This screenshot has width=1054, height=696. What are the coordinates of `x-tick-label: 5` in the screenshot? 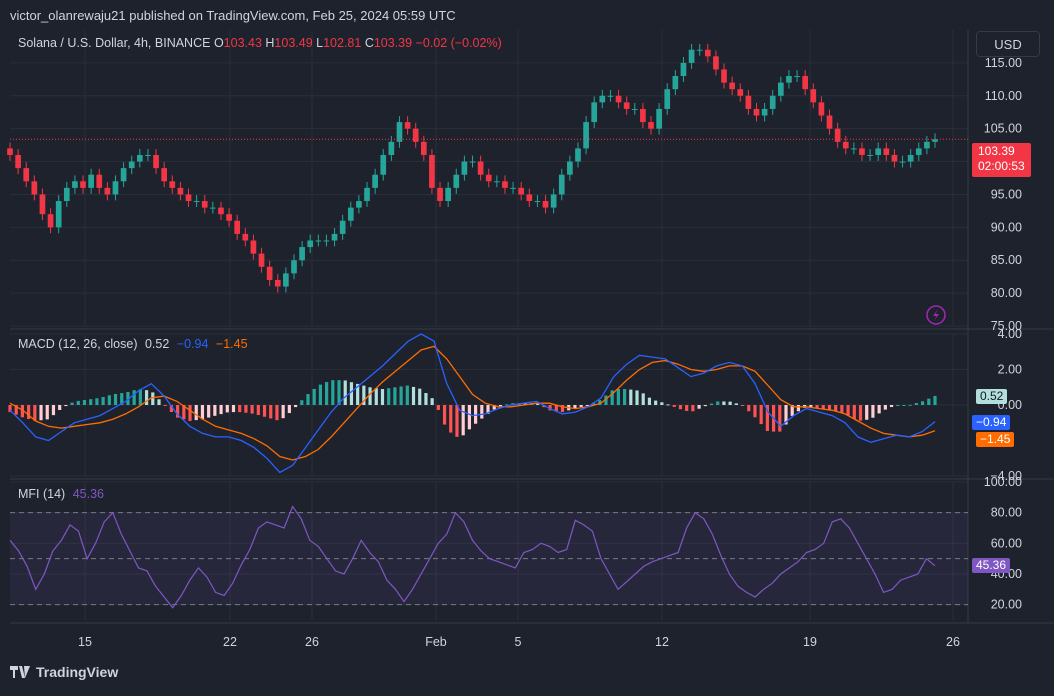 It's located at (518, 642).